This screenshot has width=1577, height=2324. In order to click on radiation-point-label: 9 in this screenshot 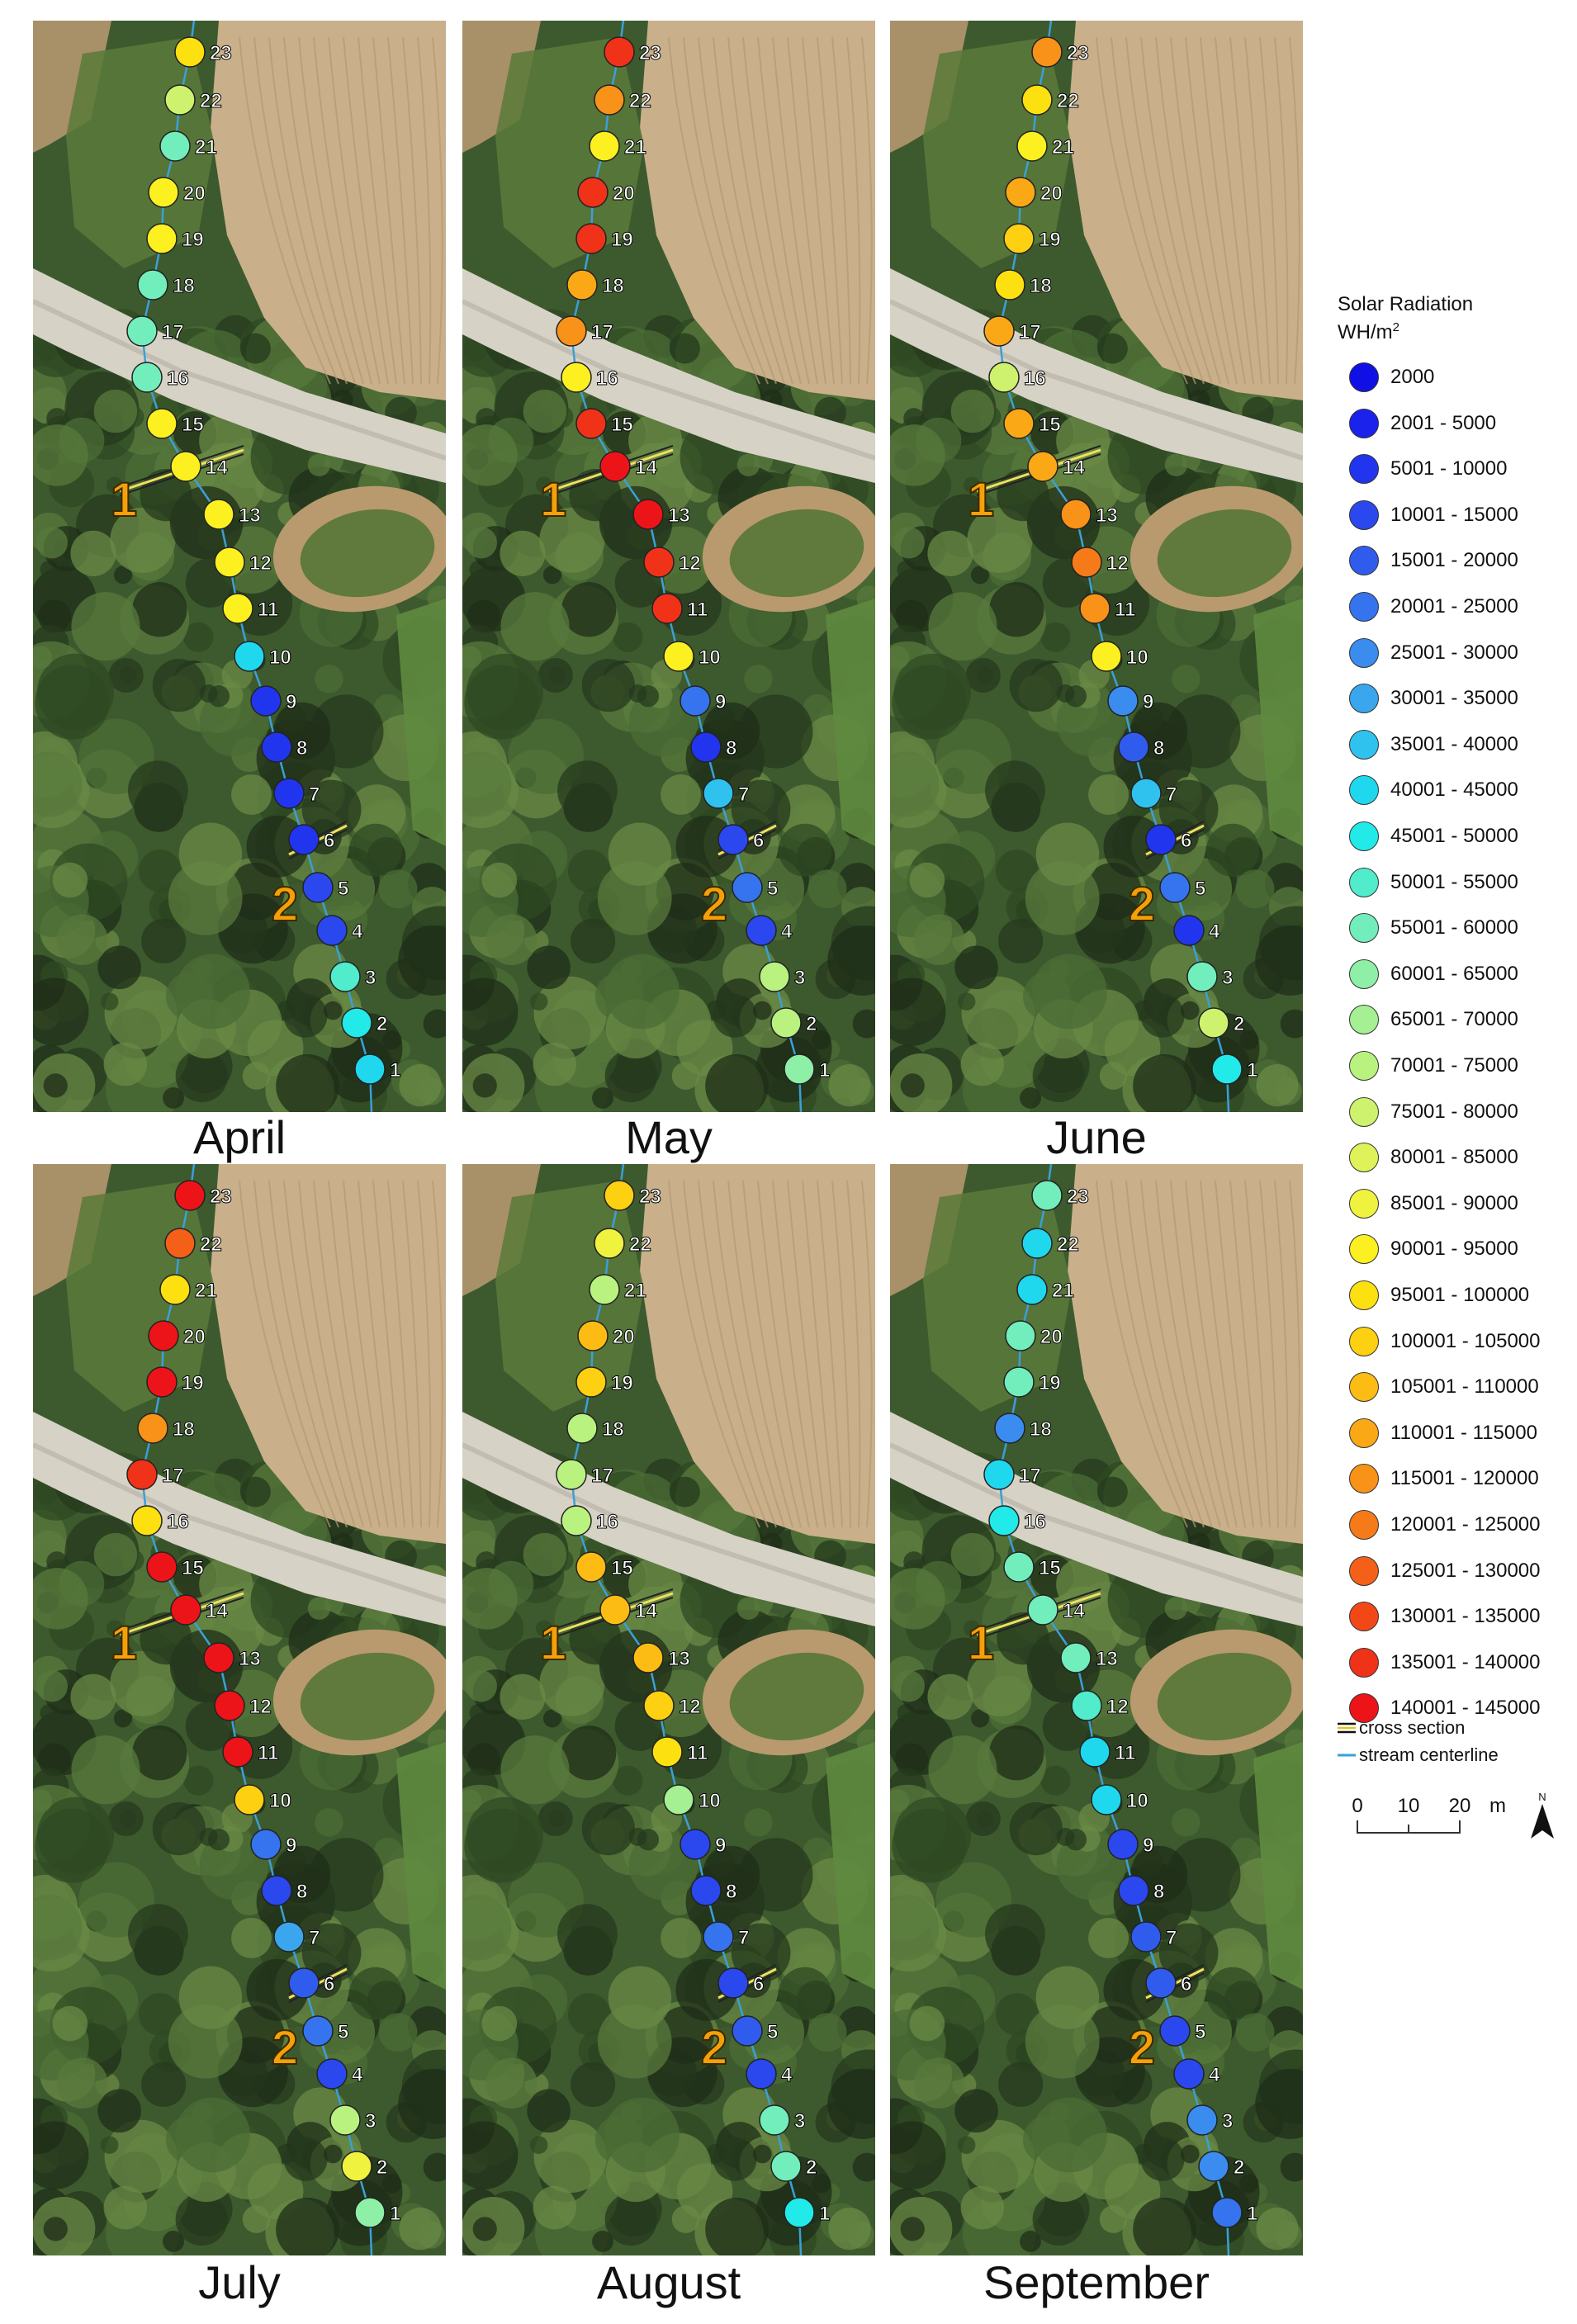, I will do `click(291, 1846)`.